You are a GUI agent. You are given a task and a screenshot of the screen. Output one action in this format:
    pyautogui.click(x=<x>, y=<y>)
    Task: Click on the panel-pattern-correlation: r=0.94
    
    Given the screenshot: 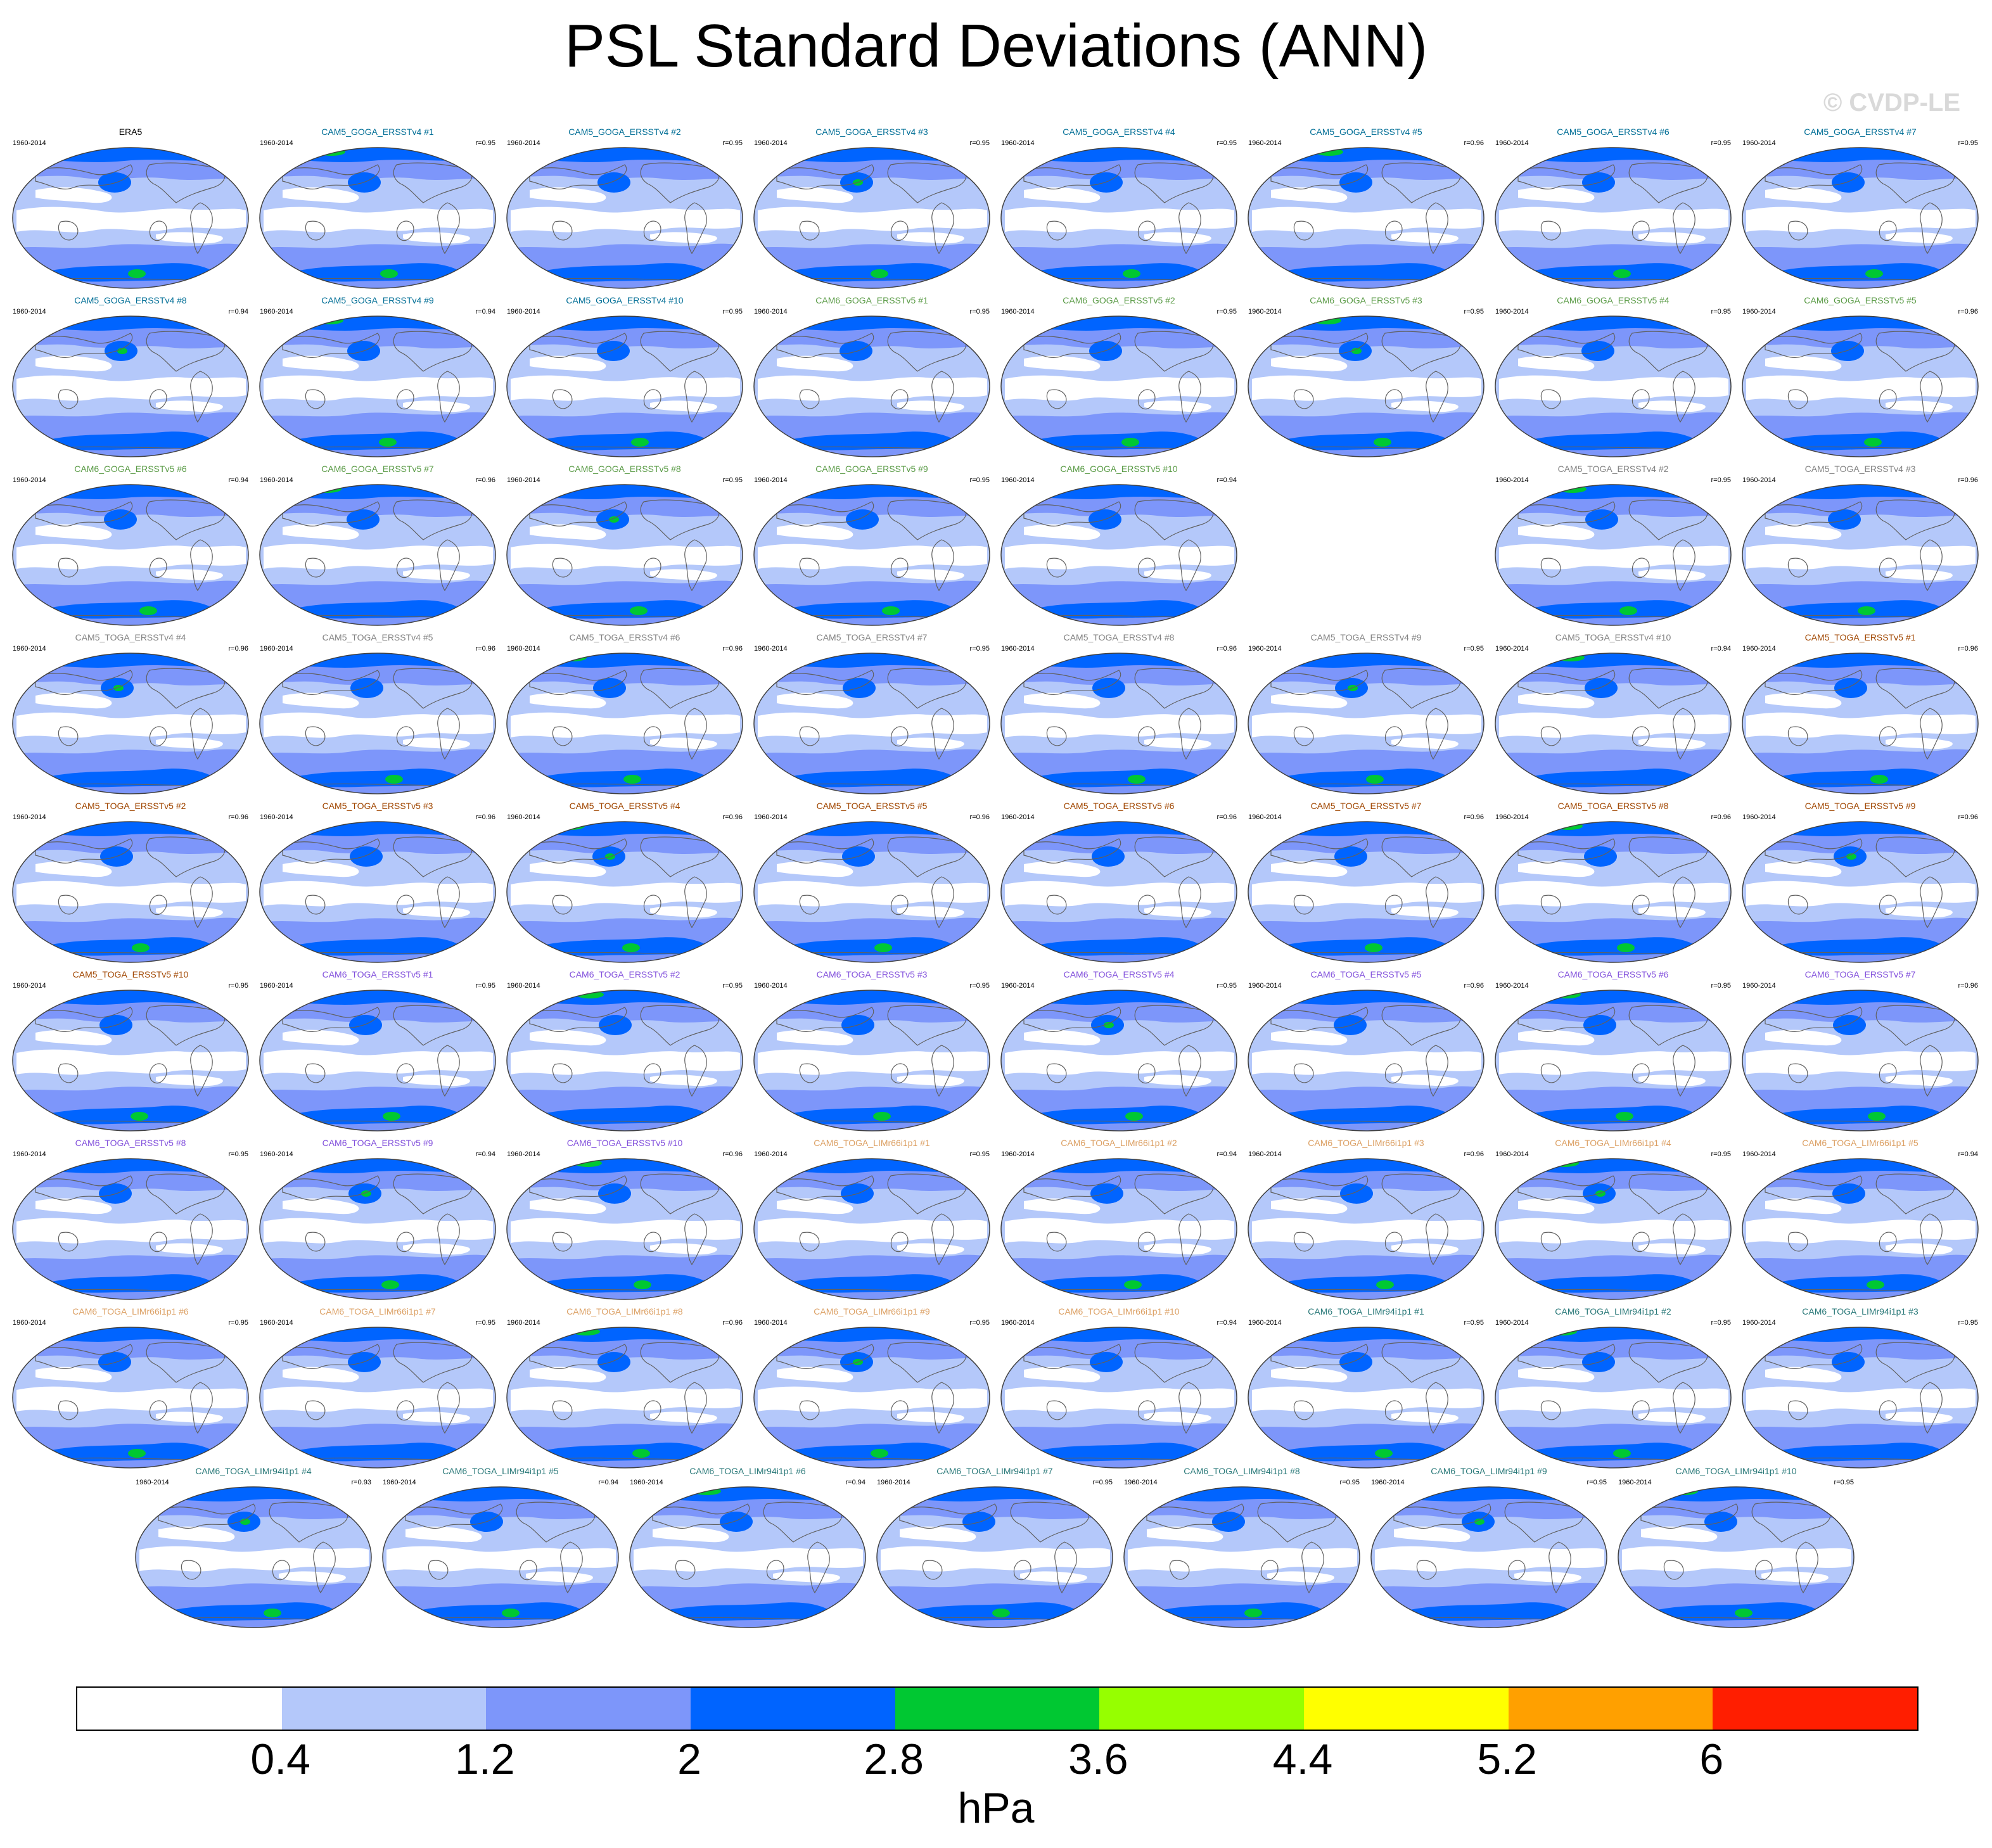 What is the action you would take?
    pyautogui.click(x=238, y=312)
    